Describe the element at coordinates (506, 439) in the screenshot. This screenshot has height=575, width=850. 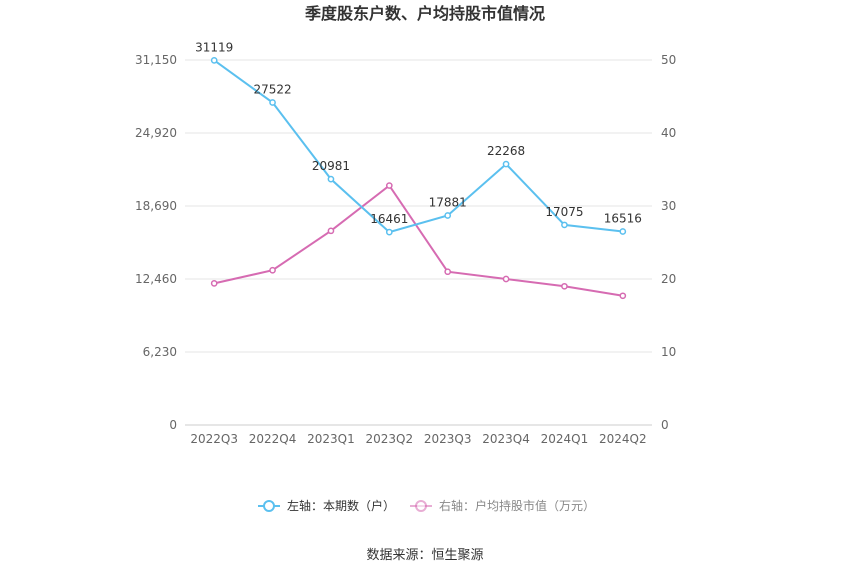
I see `x-tick-label: 2023Q4` at that location.